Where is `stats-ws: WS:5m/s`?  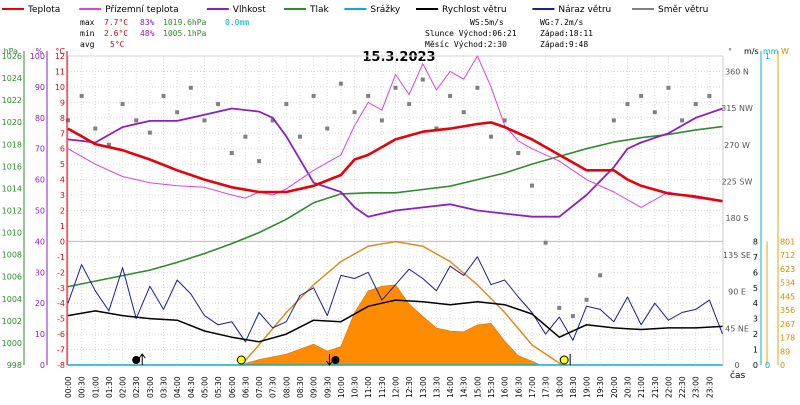
stats-ws: WS:5m/s is located at coordinates (487, 22).